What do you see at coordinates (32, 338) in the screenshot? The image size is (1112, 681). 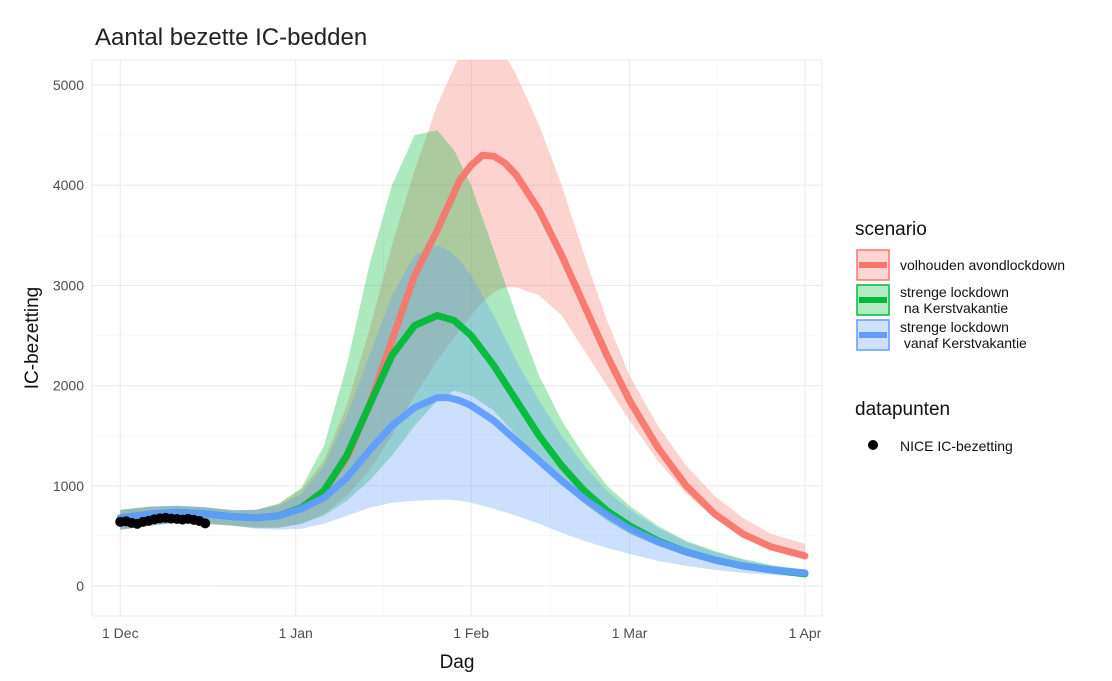 I see `y-axis-title: IC-bezetting` at bounding box center [32, 338].